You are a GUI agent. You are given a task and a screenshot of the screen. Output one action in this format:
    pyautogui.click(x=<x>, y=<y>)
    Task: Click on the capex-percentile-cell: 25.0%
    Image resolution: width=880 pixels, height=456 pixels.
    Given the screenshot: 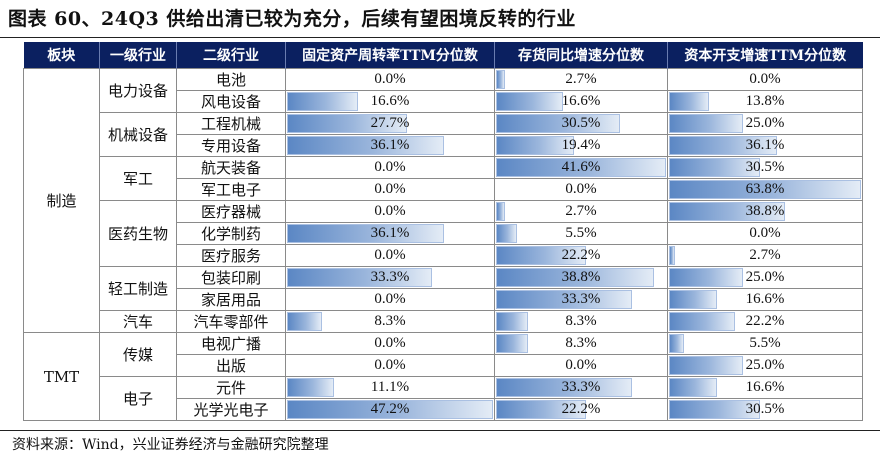 What is the action you would take?
    pyautogui.click(x=765, y=365)
    